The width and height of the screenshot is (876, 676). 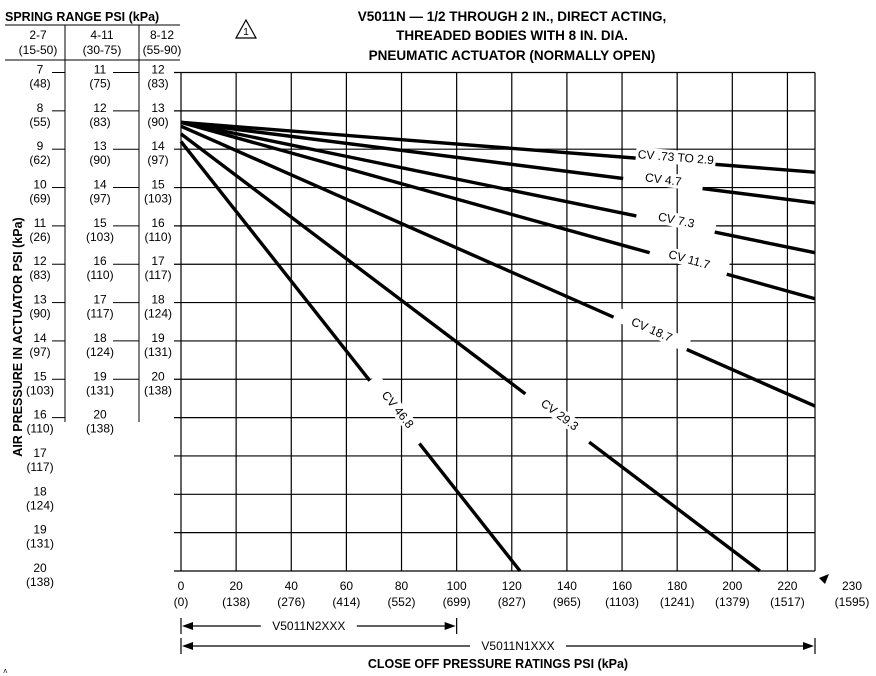 What do you see at coordinates (158, 70) in the screenshot?
I see `spring-8-12-tick: 12` at bounding box center [158, 70].